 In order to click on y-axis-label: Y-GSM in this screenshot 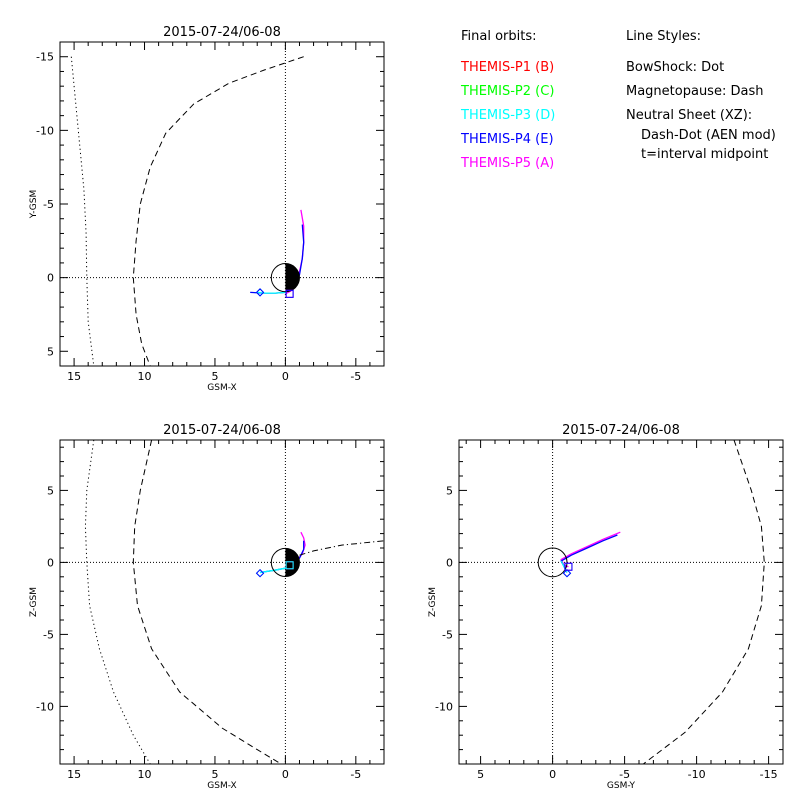, I will do `click(34, 204)`.